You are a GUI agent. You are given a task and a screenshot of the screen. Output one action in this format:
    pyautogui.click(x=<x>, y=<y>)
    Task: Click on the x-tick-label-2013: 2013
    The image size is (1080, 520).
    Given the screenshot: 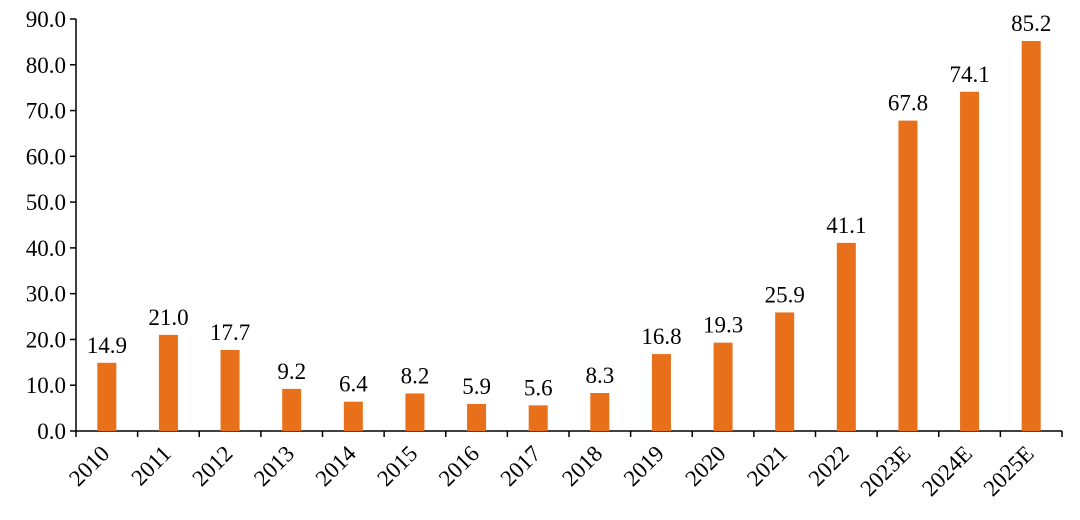 What is the action you would take?
    pyautogui.click(x=274, y=466)
    